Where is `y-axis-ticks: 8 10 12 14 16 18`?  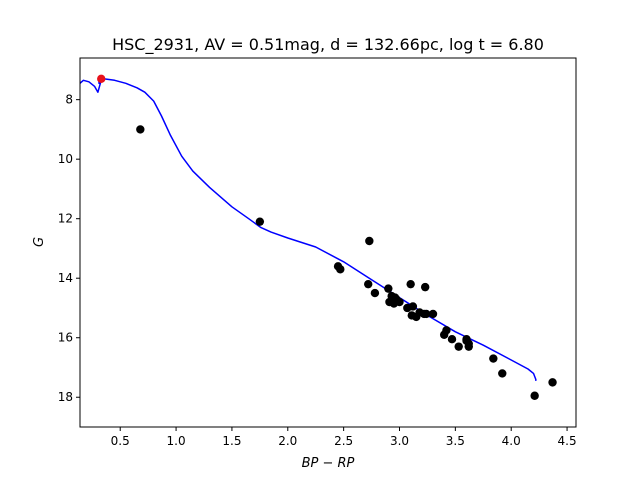
y-axis-ticks: 8 10 12 14 16 18 is located at coordinates (69, 248).